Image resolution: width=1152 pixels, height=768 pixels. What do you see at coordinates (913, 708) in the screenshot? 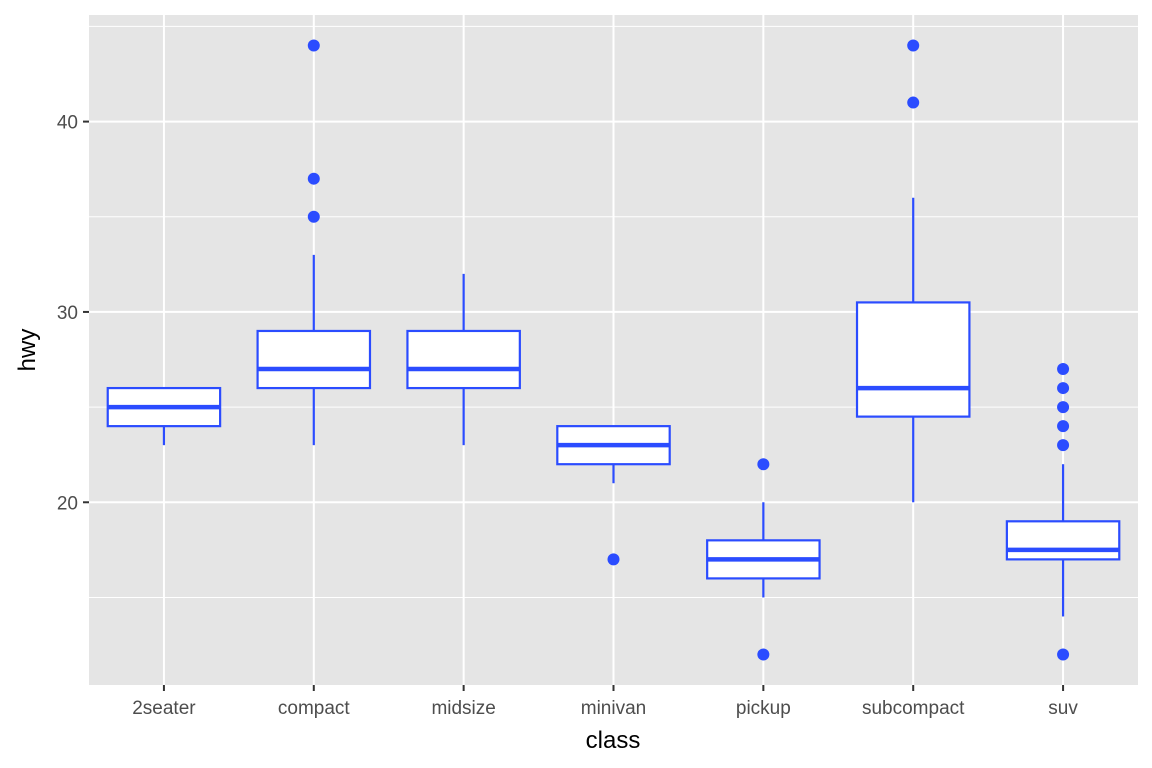
I see `x-tick-label-subcompact: subcompact` at bounding box center [913, 708].